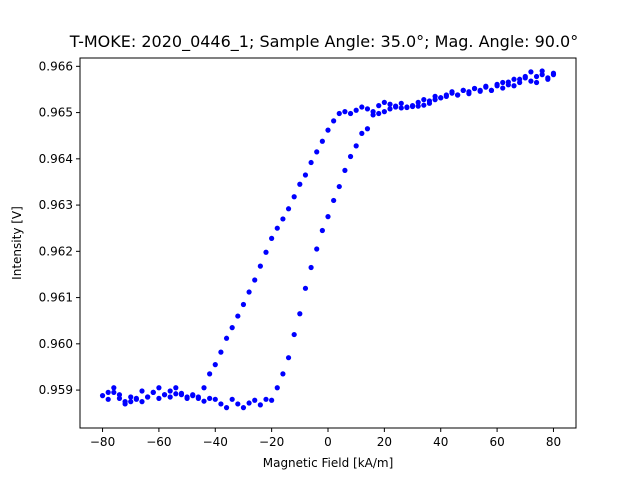 This screenshot has width=640, height=480. What do you see at coordinates (56, 344) in the screenshot?
I see `y-tick-label: 0.960` at bounding box center [56, 344].